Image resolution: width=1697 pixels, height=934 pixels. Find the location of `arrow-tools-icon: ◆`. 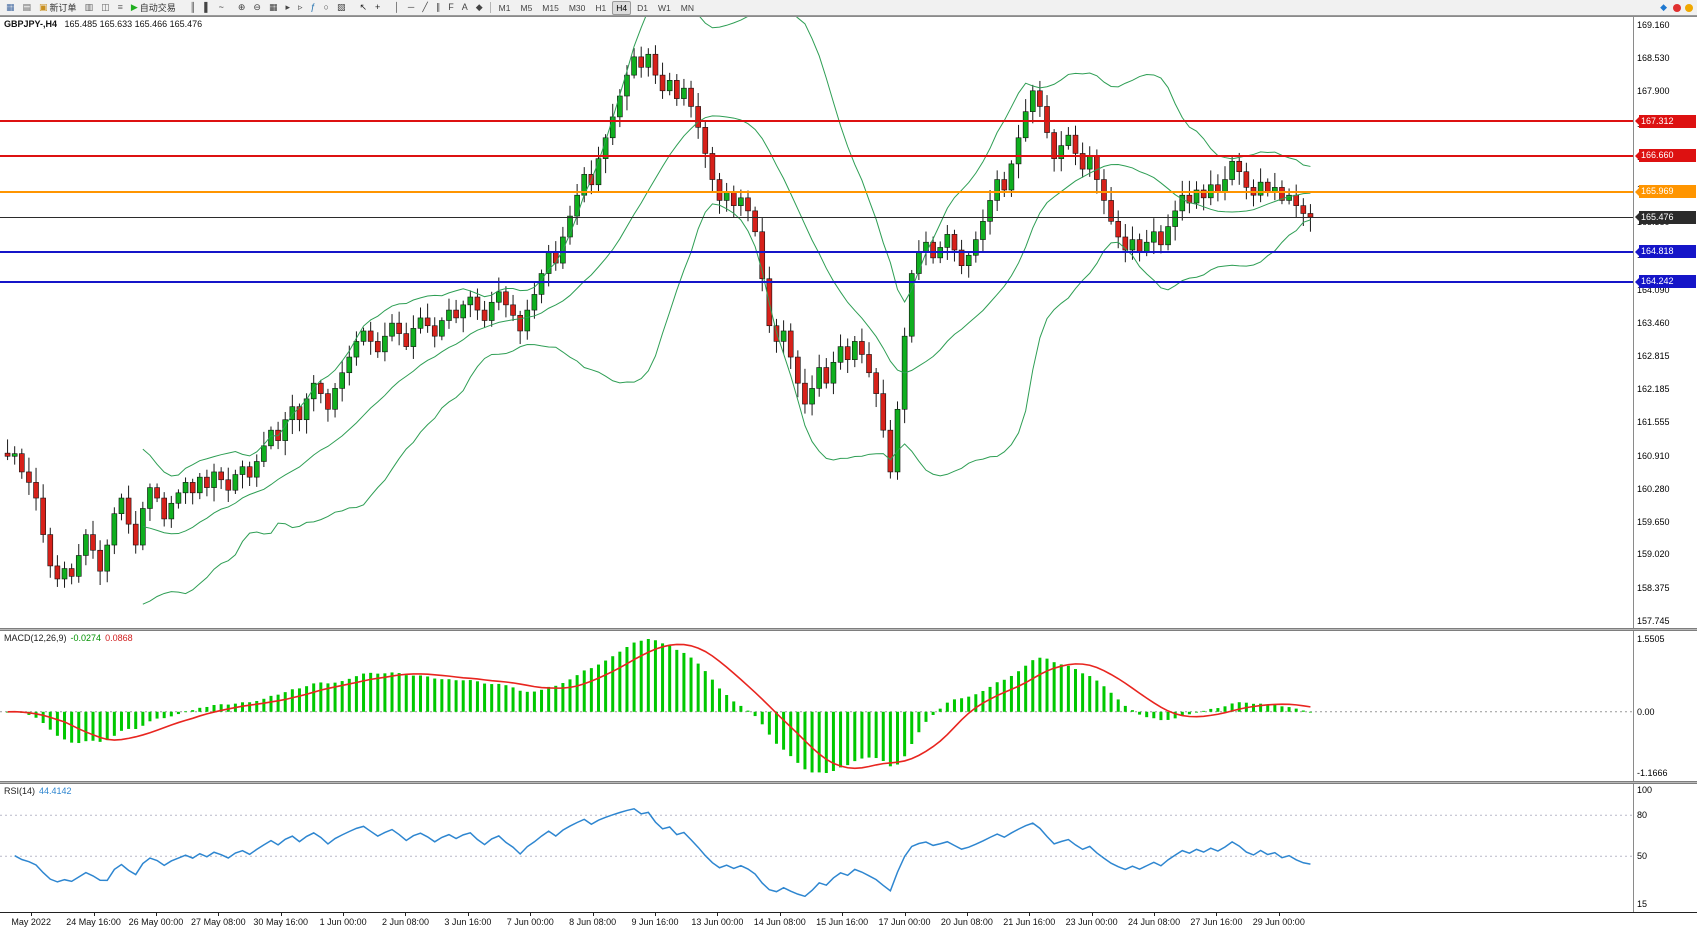

arrow-tools-icon: ◆ is located at coordinates (479, 7).